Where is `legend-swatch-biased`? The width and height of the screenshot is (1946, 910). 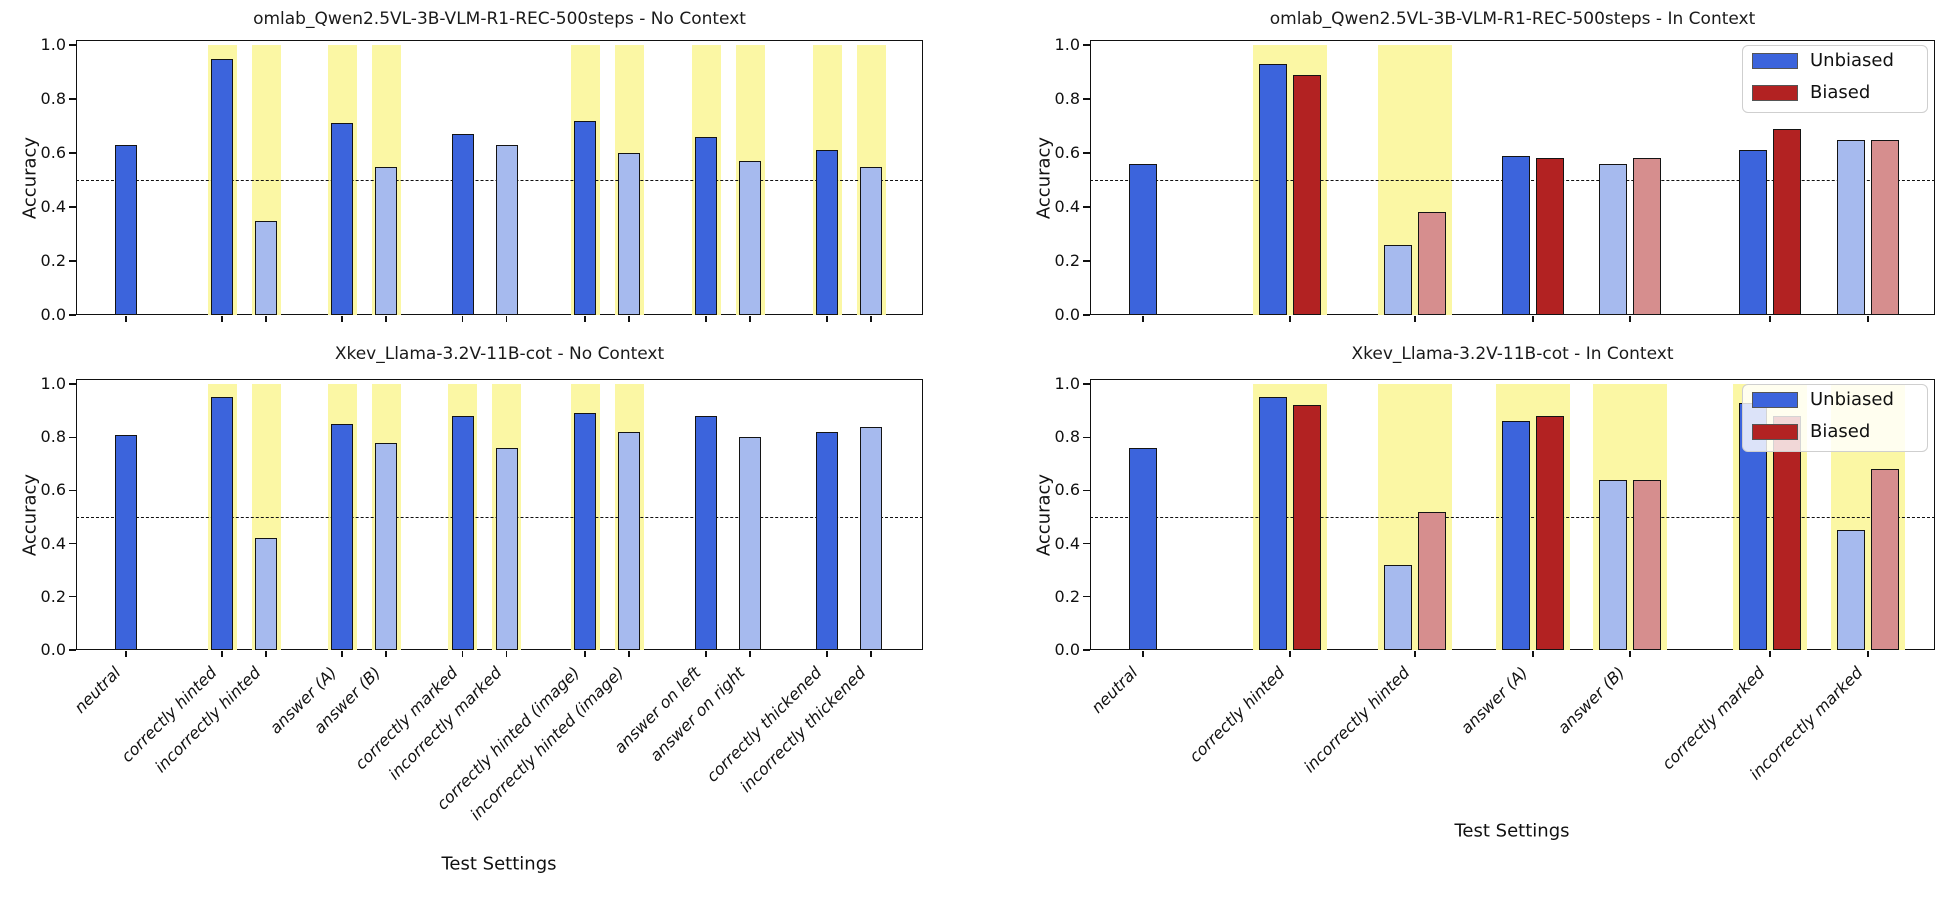
legend-swatch-biased is located at coordinates (1775, 93).